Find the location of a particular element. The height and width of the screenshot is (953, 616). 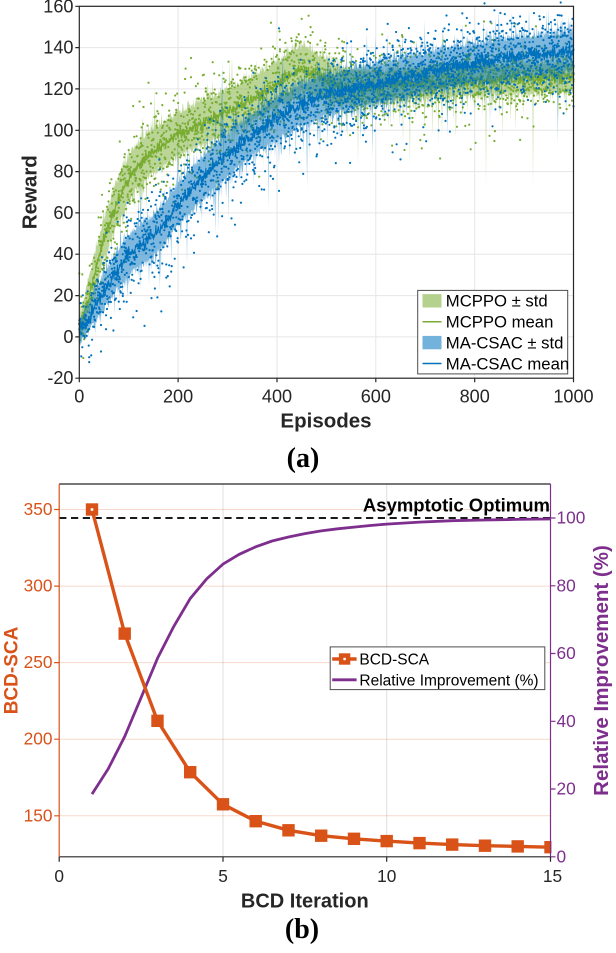

svg-text: 120 is located at coordinates (58, 89).